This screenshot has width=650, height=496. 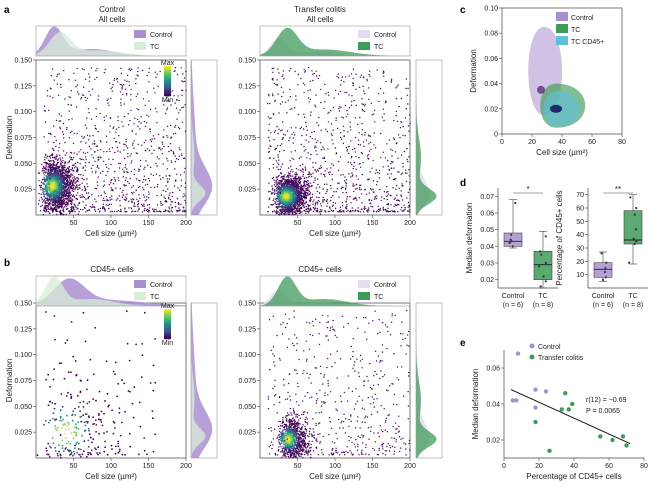 What do you see at coordinates (111, 233) in the screenshot?
I see `x-axis-label: Cell size (µm²)` at bounding box center [111, 233].